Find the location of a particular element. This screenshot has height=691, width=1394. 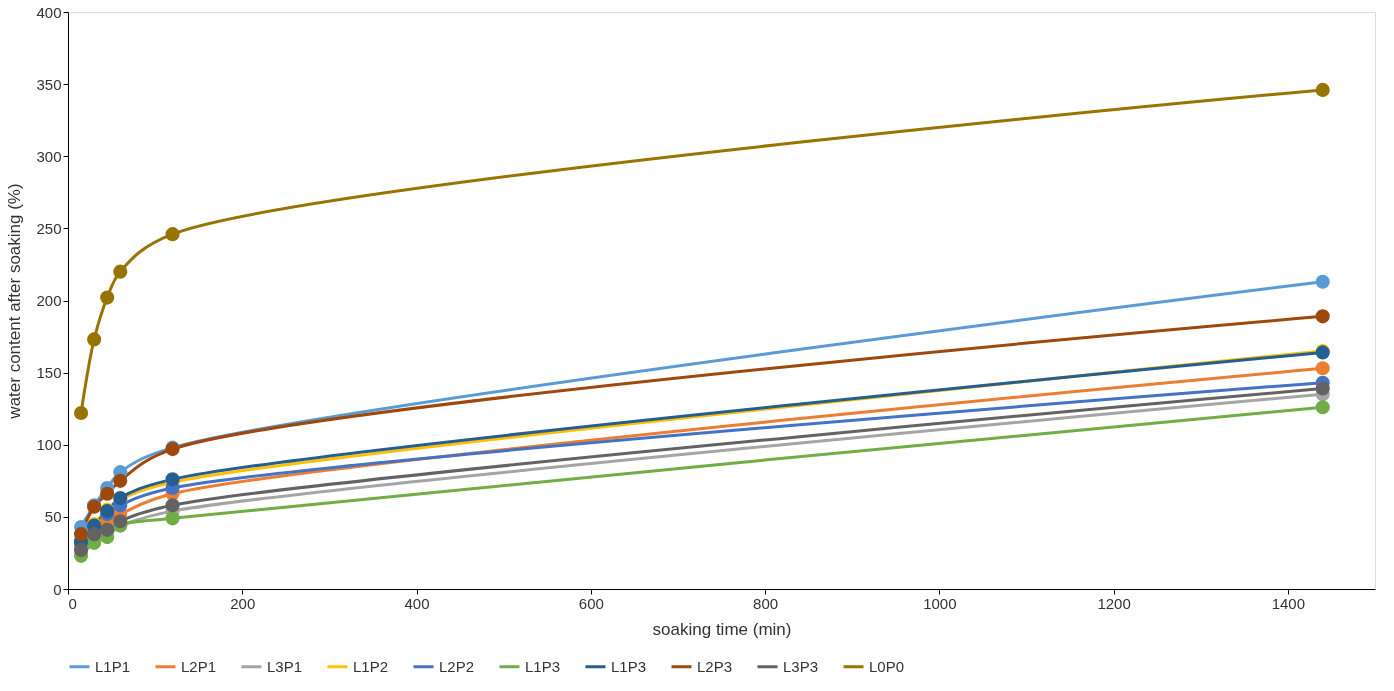

legend-label: L1P2 is located at coordinates (371, 666).